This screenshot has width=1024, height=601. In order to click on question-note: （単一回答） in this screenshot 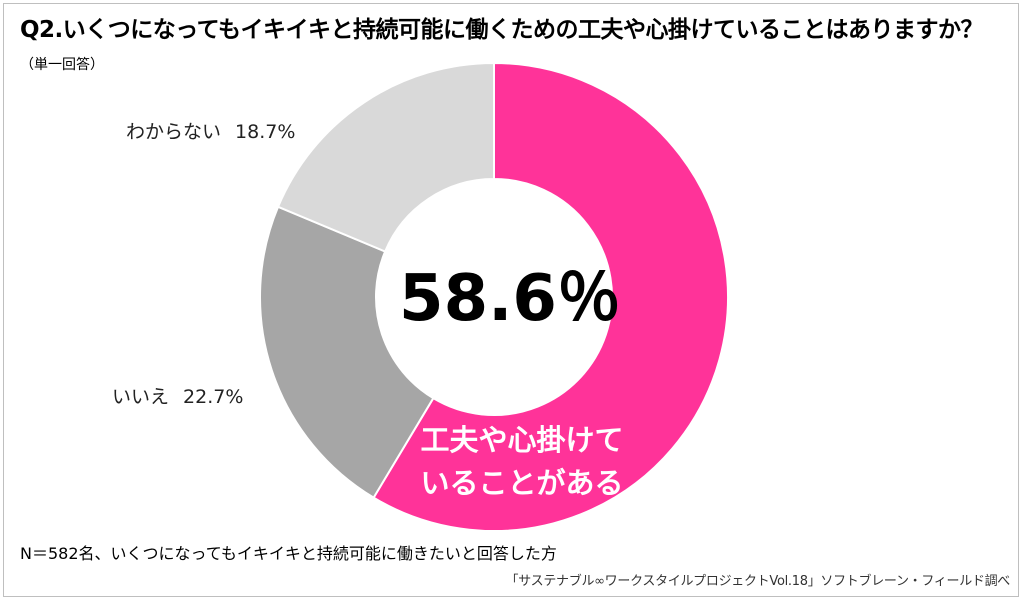, I will do `click(62, 65)`.